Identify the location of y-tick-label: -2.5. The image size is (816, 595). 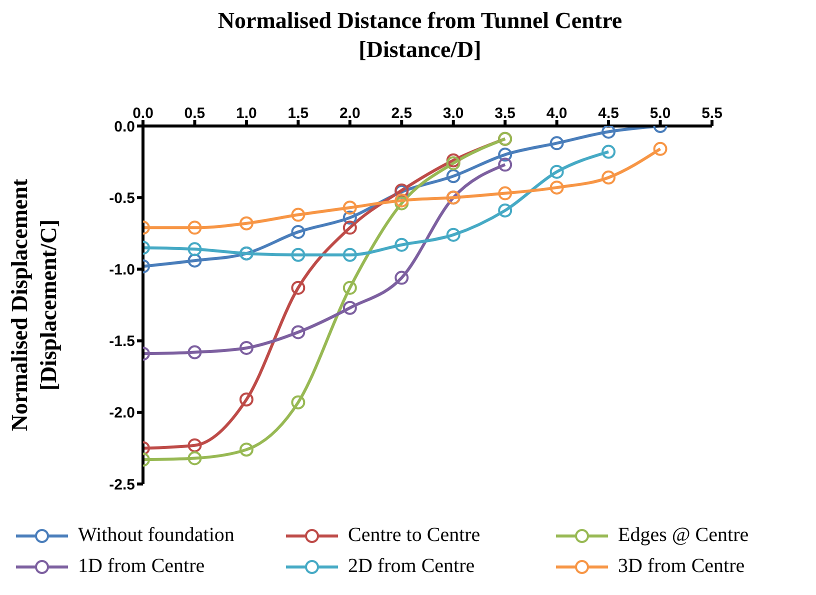
(122, 485).